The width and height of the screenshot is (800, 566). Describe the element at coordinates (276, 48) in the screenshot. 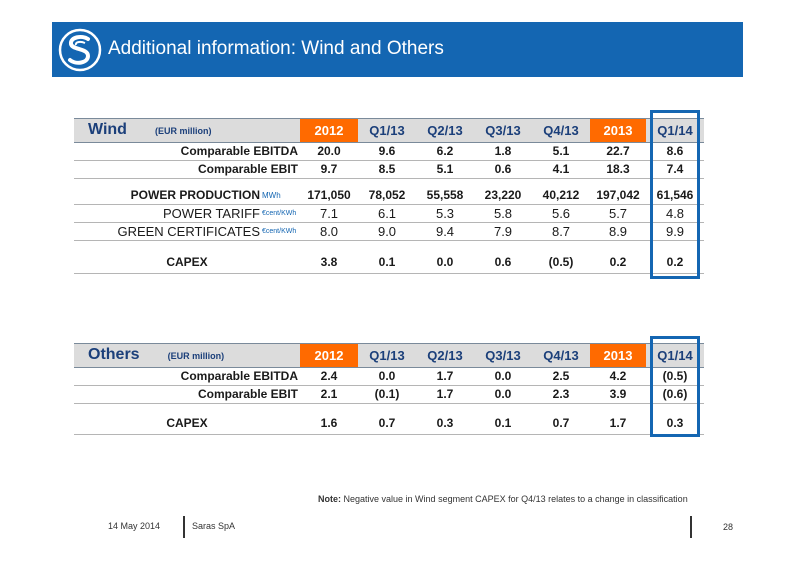

I see `page-title: Additional information: Wind and Others` at that location.